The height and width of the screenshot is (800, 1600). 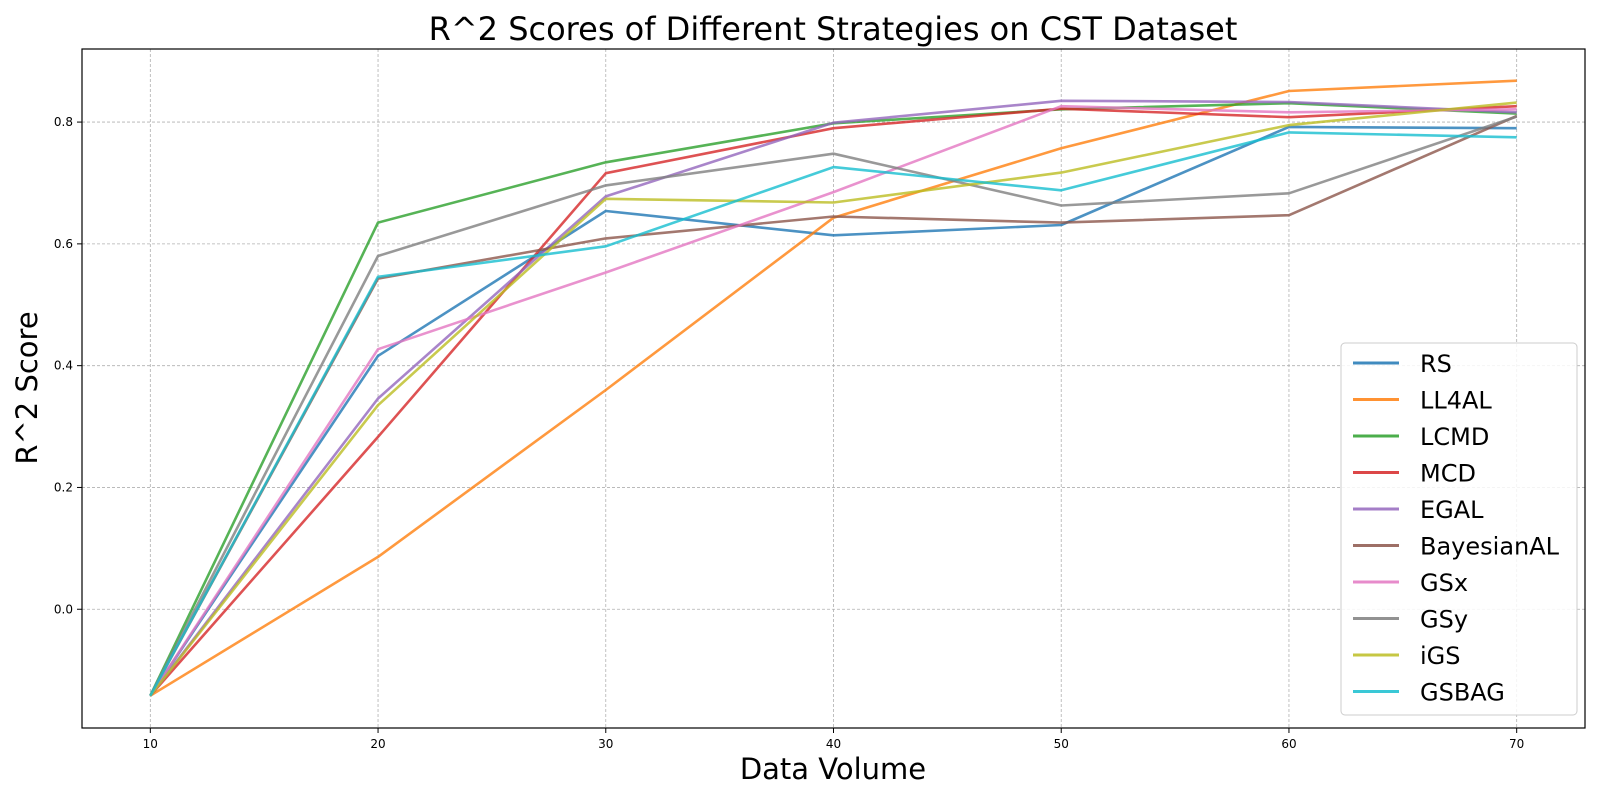 What do you see at coordinates (1516, 744) in the screenshot?
I see `x-tick-label: 70` at bounding box center [1516, 744].